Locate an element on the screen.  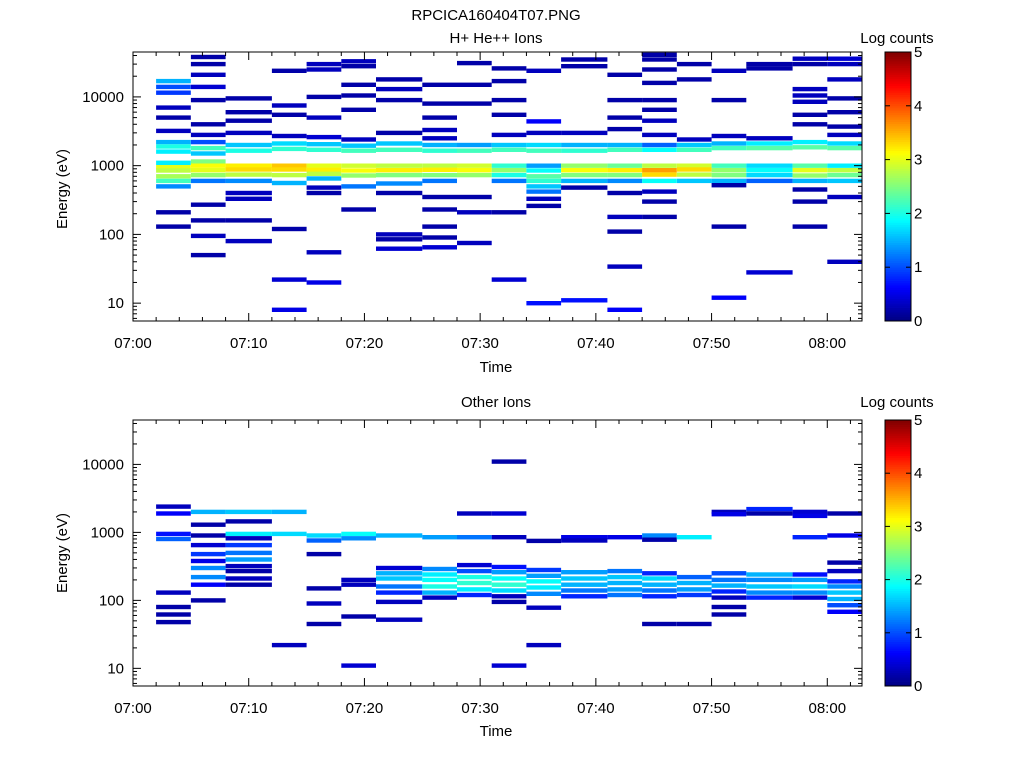
y-axis-label-top: Energy (eV) is located at coordinates (62, 189).